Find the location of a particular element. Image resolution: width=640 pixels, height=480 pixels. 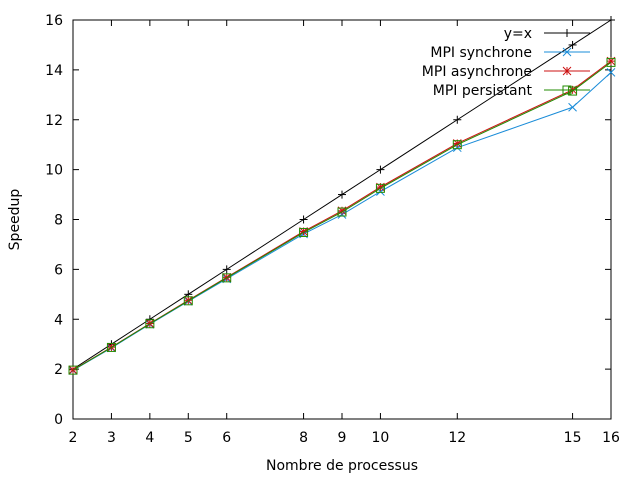

legend-label: MPI asynchrone is located at coordinates (477, 72).